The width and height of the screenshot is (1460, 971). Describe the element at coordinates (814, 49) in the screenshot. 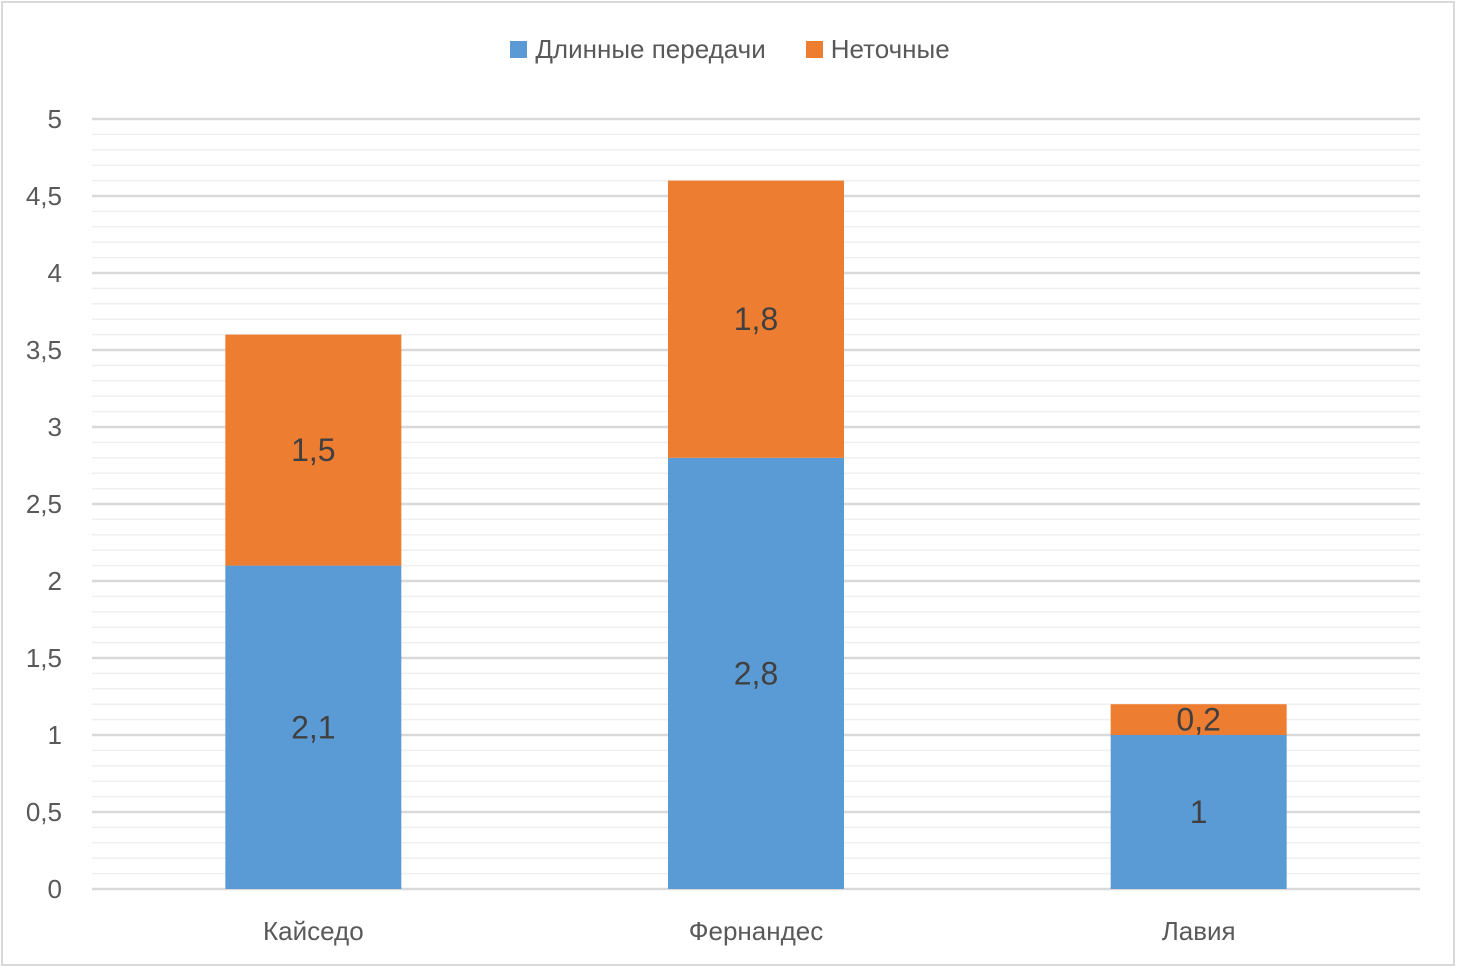

I see `legend-swatch-inaccurate` at that location.